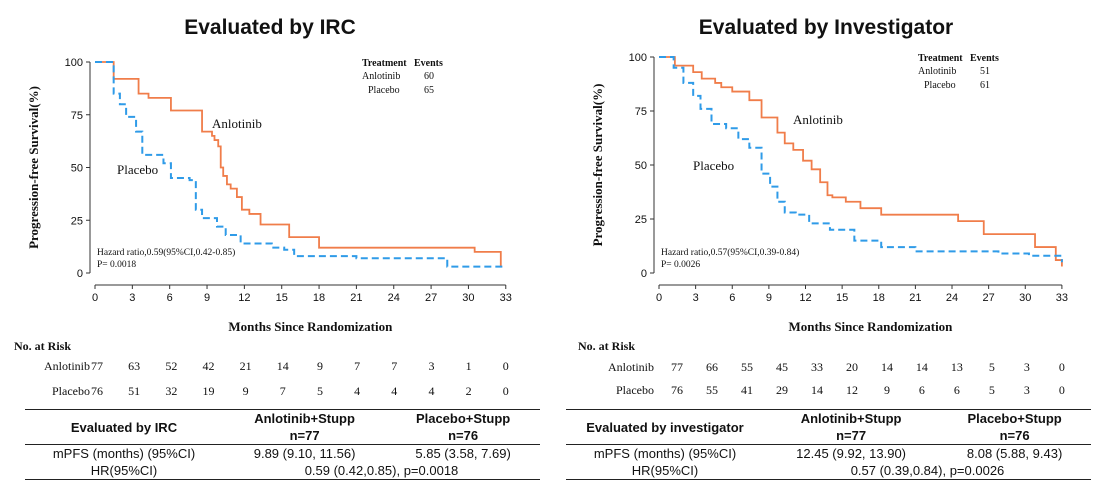 Image resolution: width=1096 pixels, height=503 pixels. Describe the element at coordinates (305, 418) in the screenshot. I see `summary-col1-header: Anlotinib+Stupp` at that location.